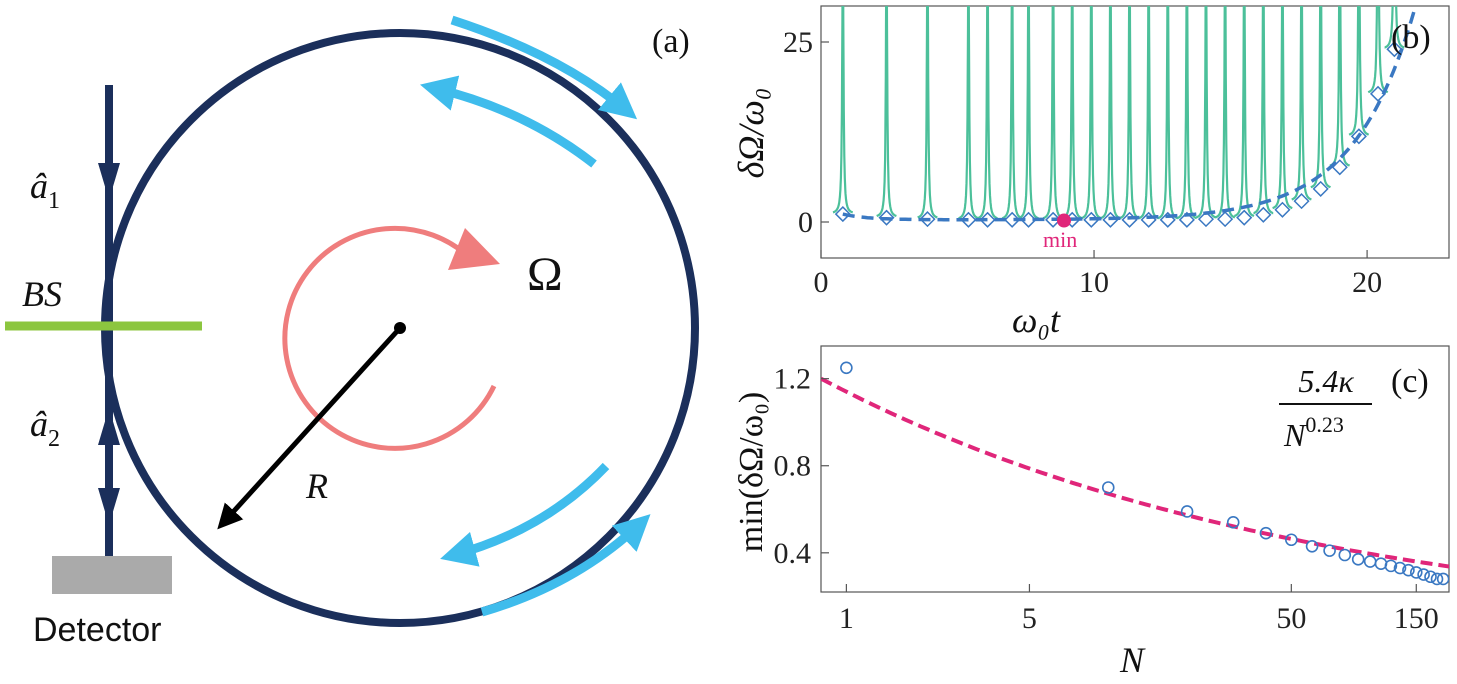  Describe the element at coordinates (1411, 37) in the screenshot. I see `panel-b-label: (b)` at that location.